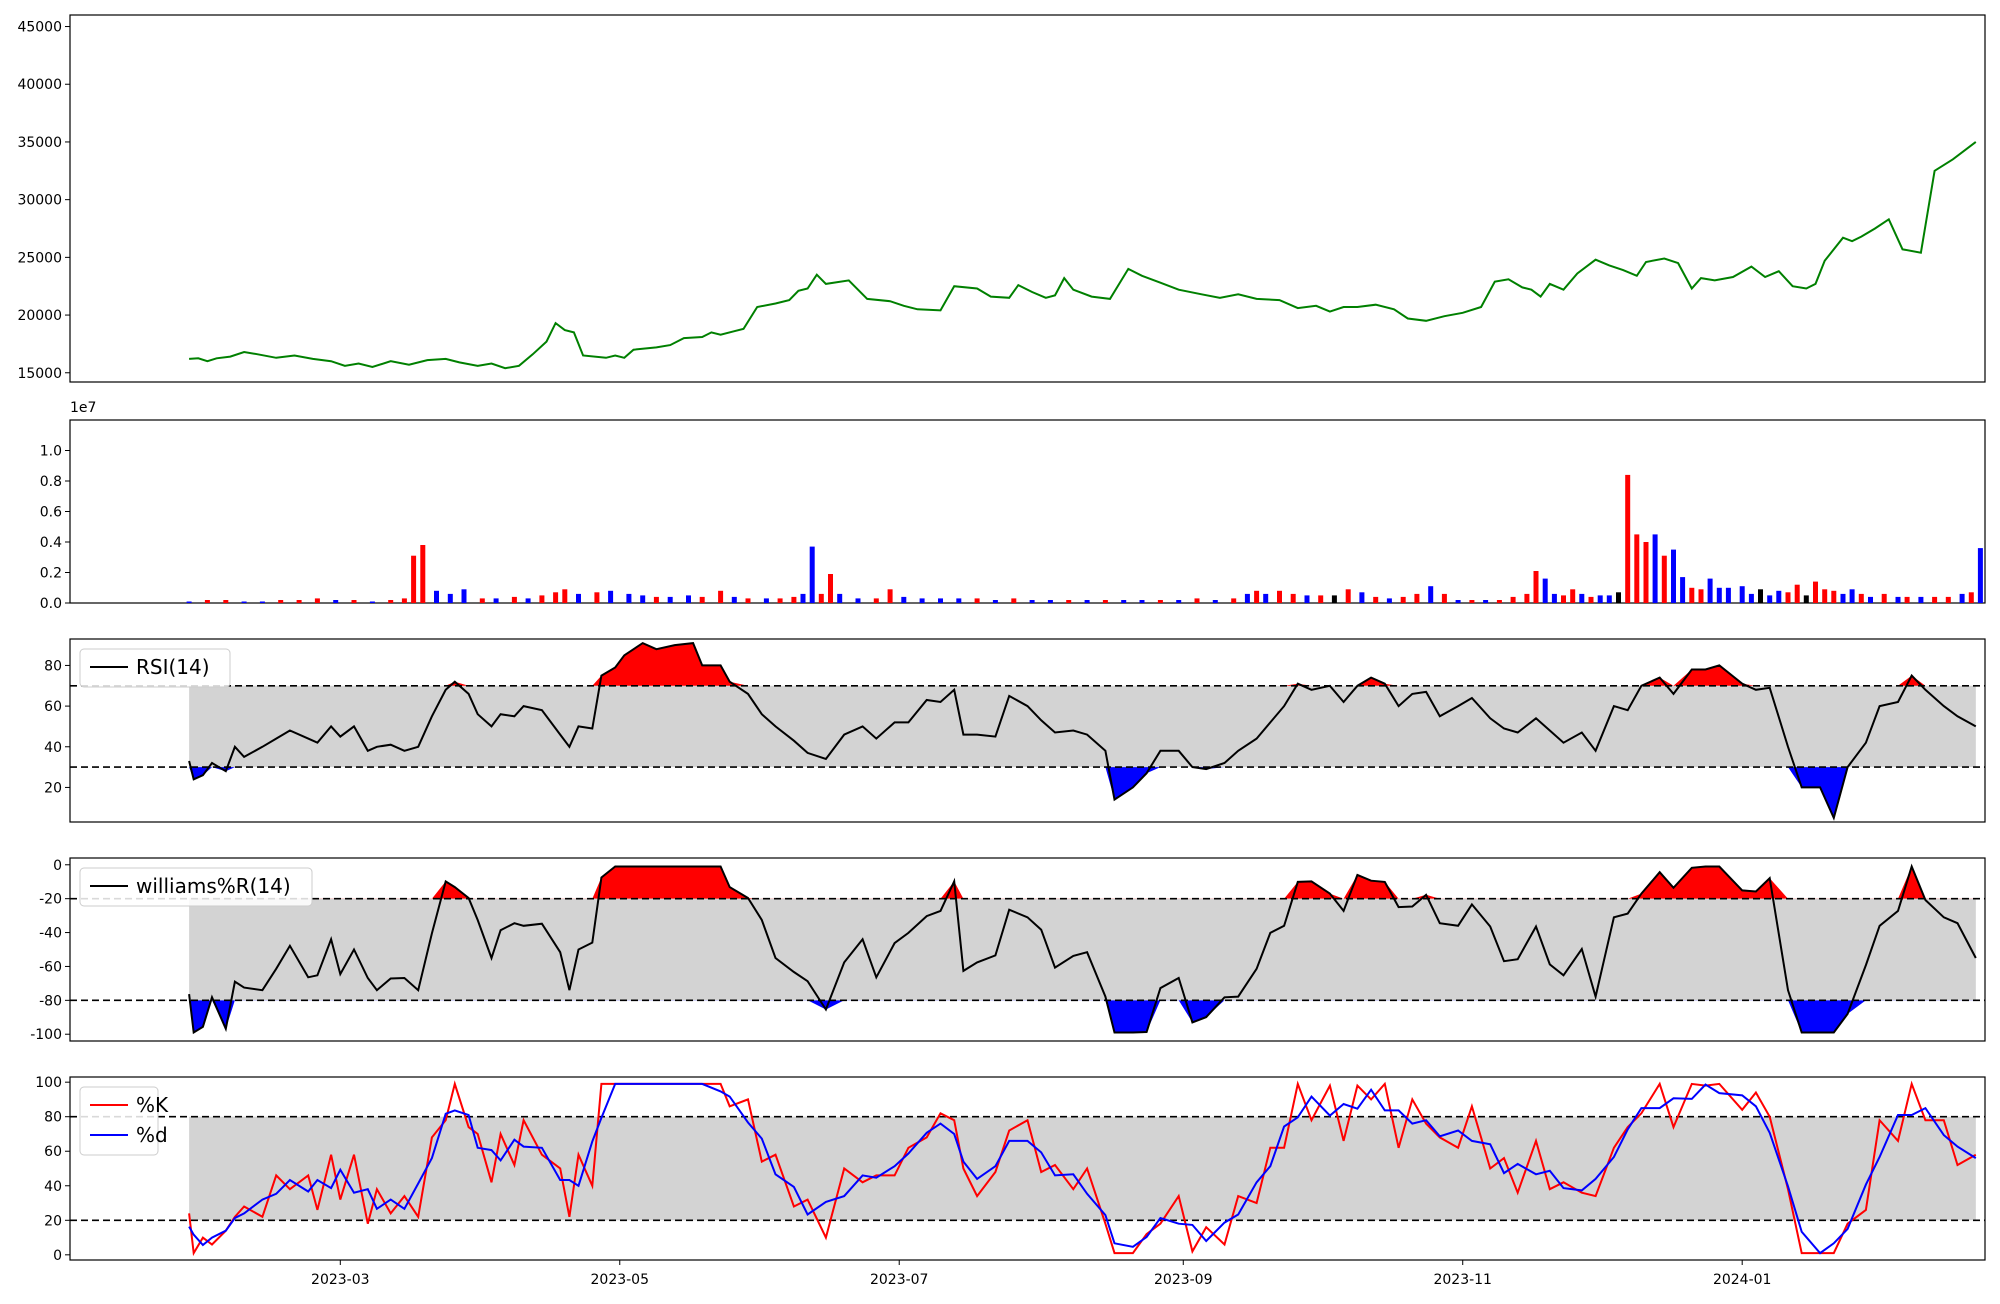 This screenshot has height=1304, width=2000. I want to click on stochastic-legend-label: %d, so click(152, 1135).